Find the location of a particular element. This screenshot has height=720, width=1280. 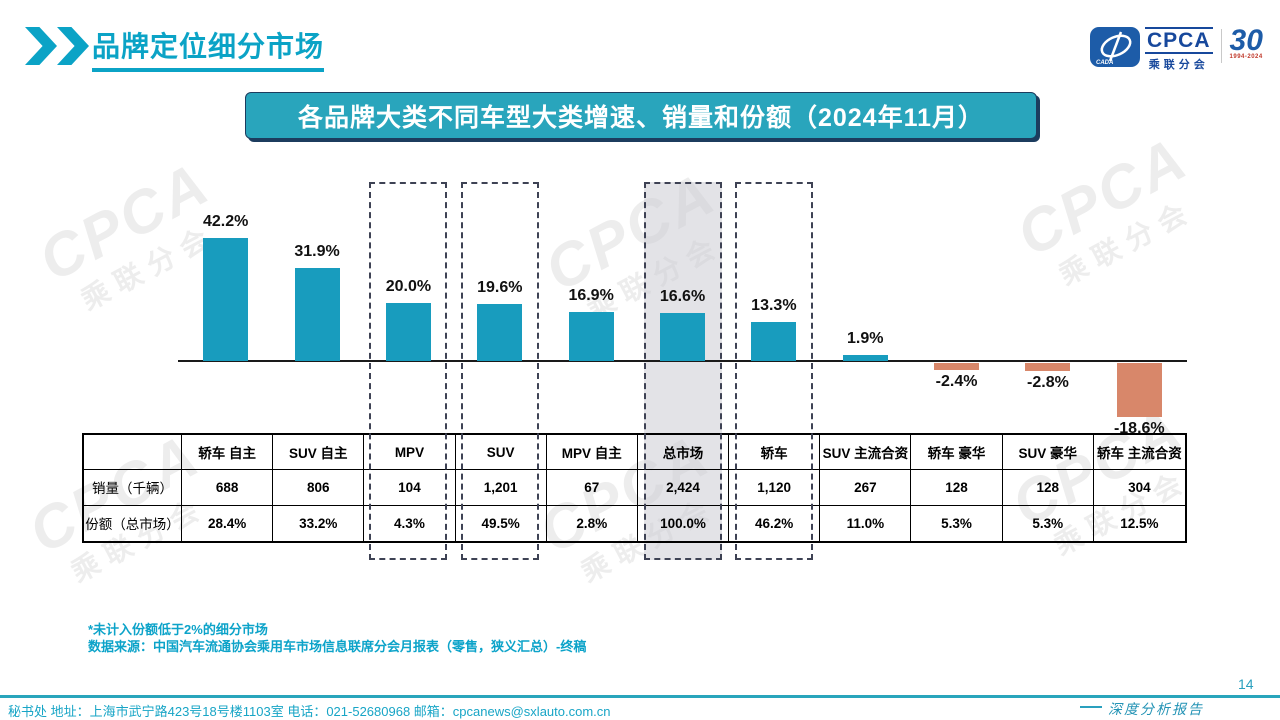

logo-divider is located at coordinates (1221, 46).